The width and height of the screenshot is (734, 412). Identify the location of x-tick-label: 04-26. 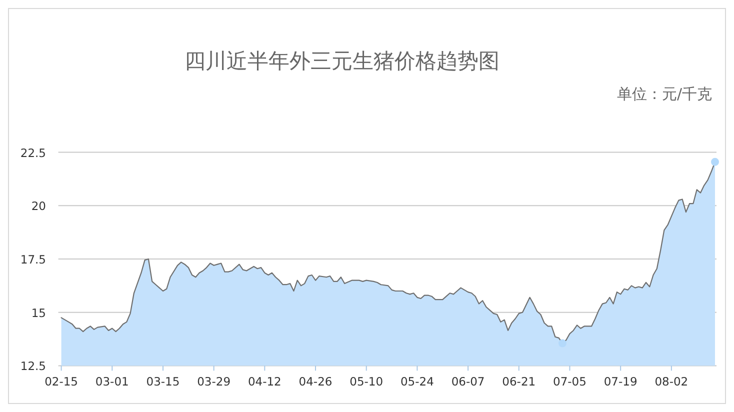
(315, 381).